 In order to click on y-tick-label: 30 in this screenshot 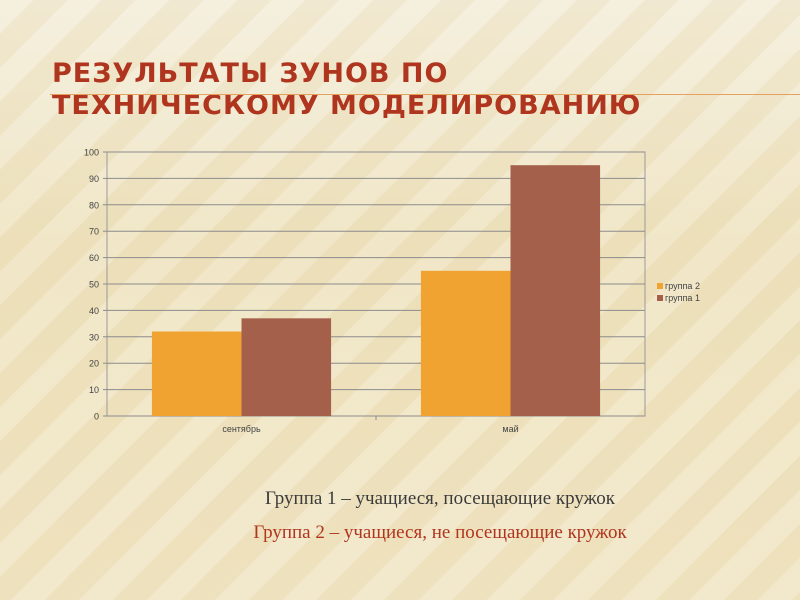, I will do `click(94, 337)`.